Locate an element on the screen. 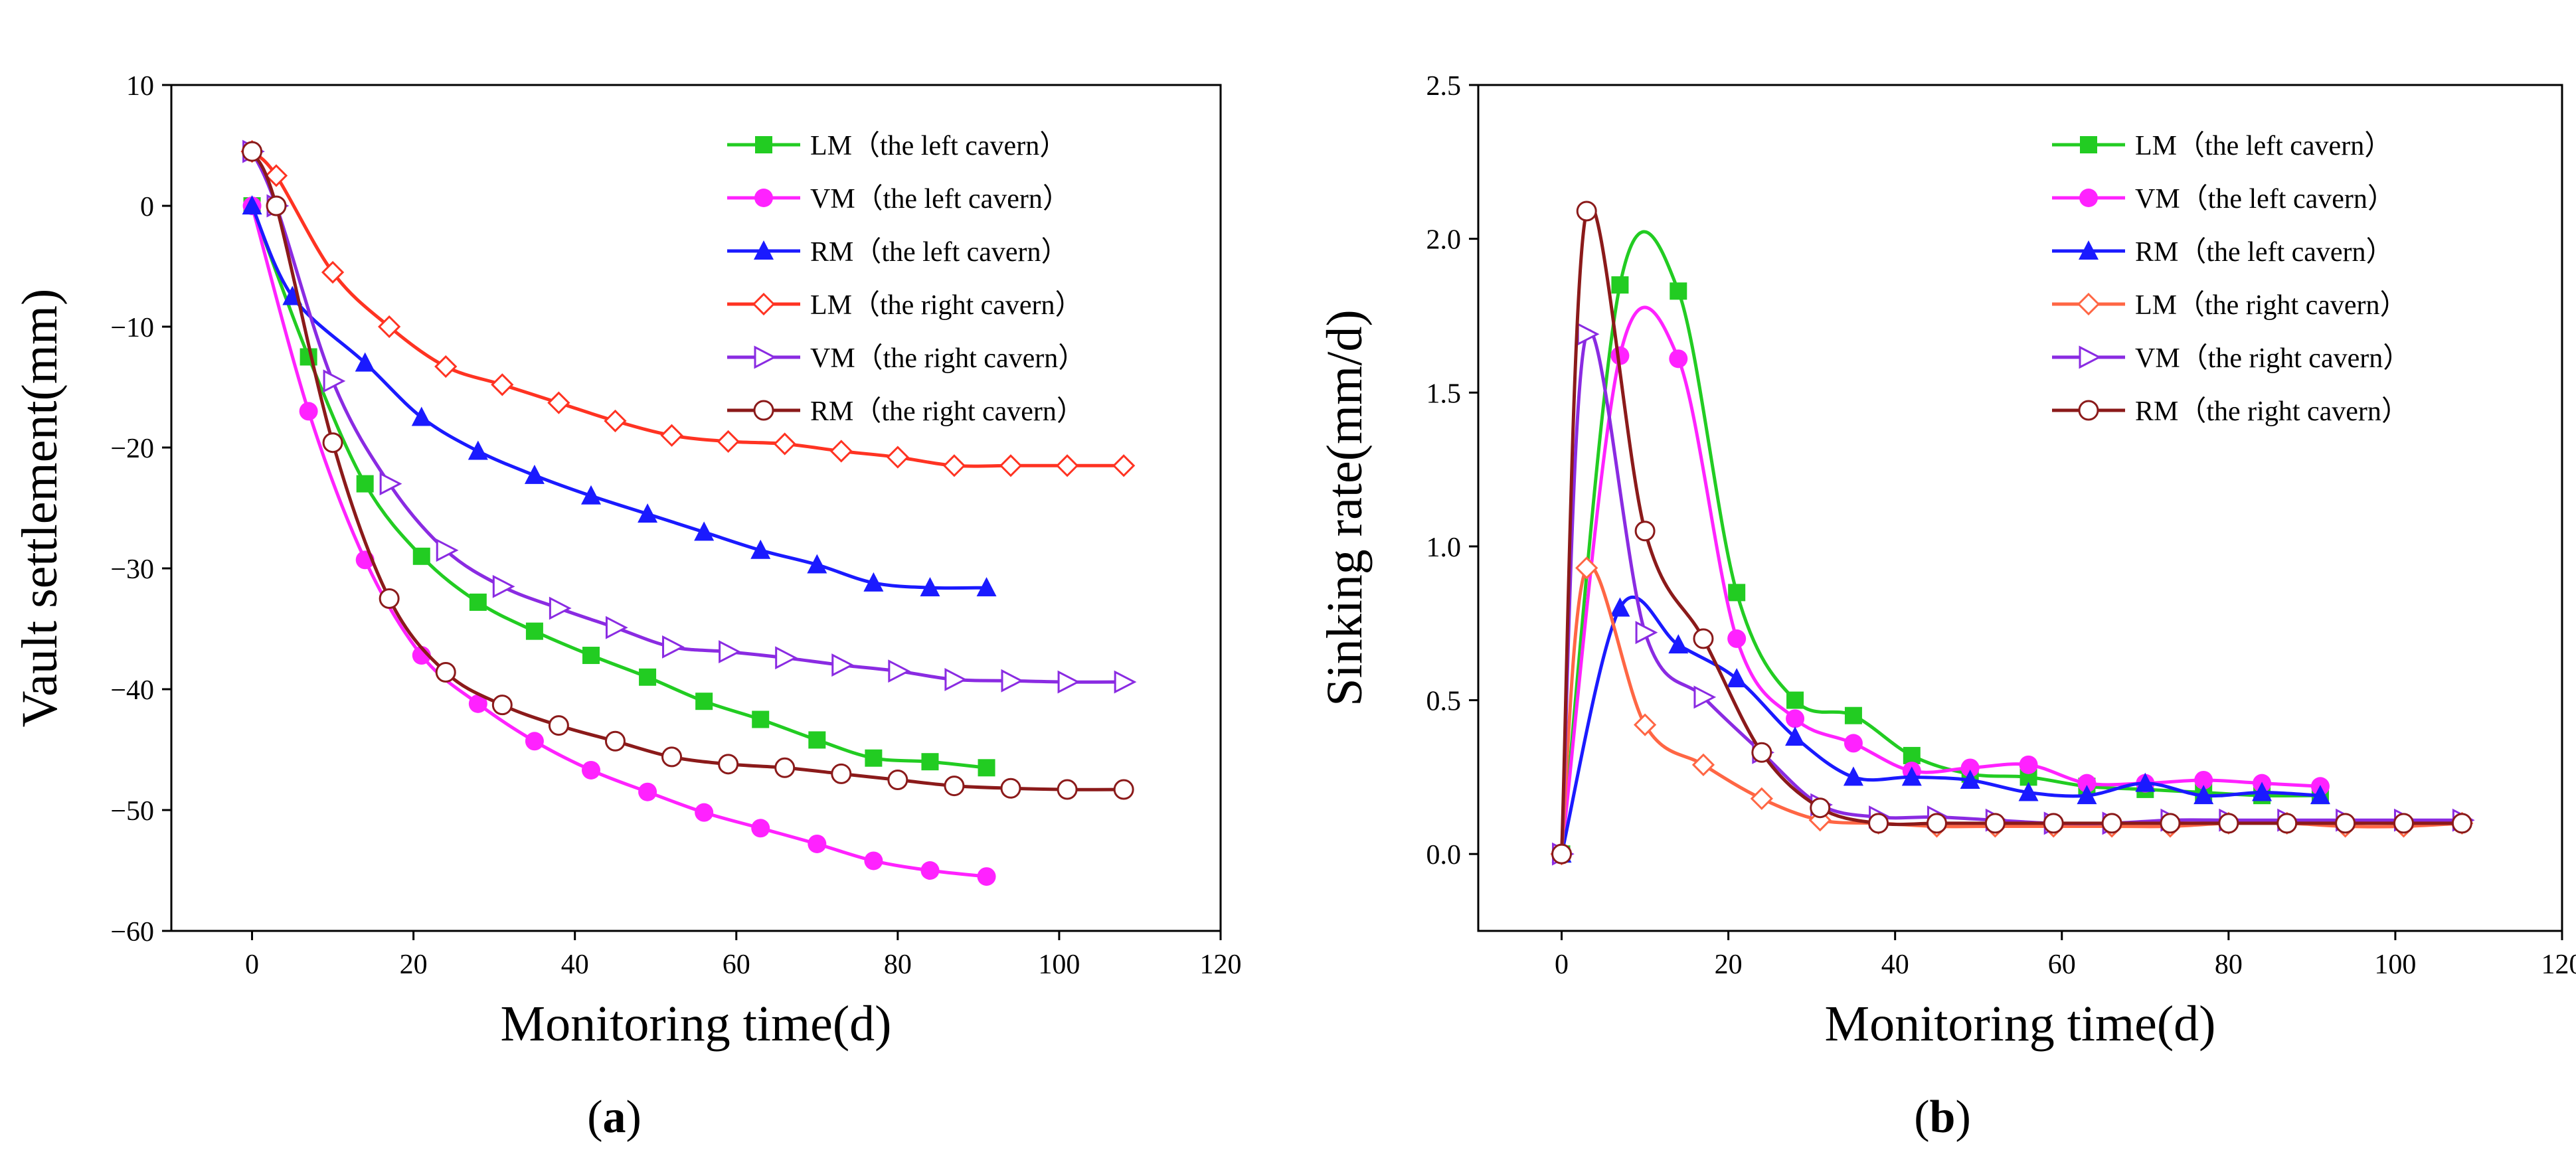 Image resolution: width=2576 pixels, height=1154 pixels. y-tick-label: 0 is located at coordinates (147, 207).